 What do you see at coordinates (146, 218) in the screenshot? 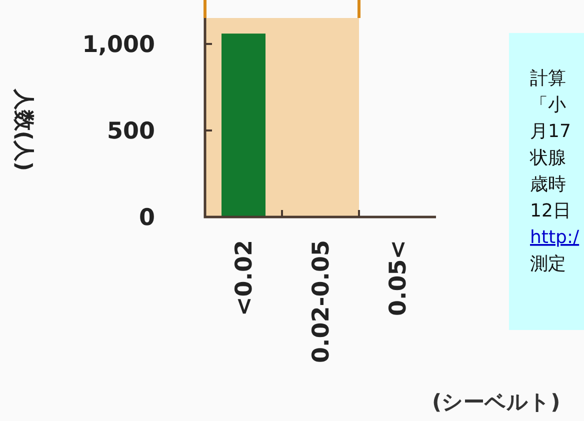
I see `y-tick-label: 0` at bounding box center [146, 218].